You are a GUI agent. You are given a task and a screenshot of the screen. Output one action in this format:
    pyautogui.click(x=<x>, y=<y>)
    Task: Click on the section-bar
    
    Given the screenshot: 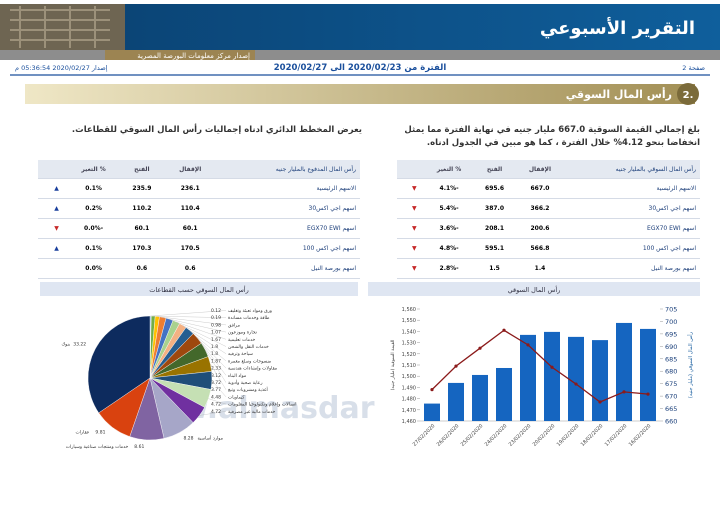 What is the action you would take?
    pyautogui.click(x=360, y=94)
    